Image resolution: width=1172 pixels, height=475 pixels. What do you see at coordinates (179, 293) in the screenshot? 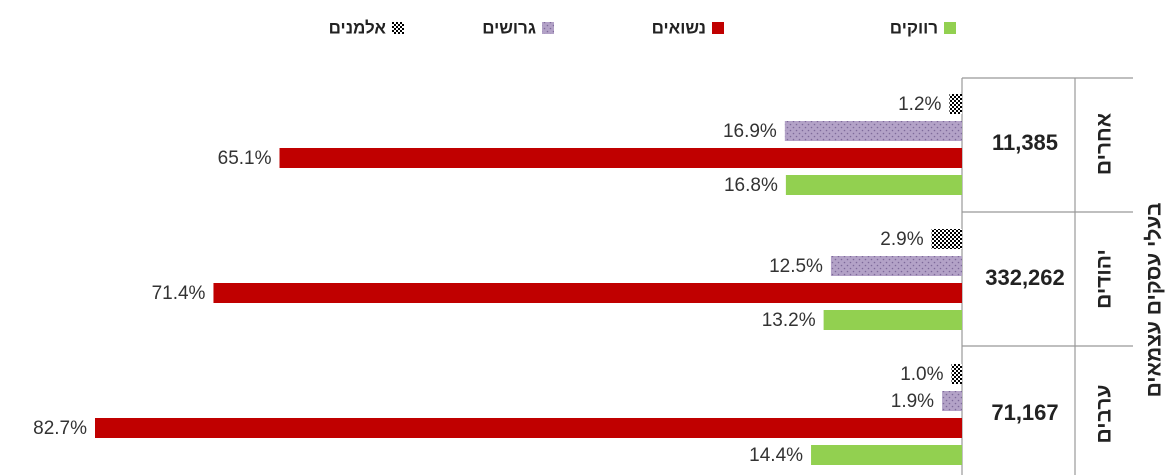
I see `value-label: 71.4%` at bounding box center [179, 293].